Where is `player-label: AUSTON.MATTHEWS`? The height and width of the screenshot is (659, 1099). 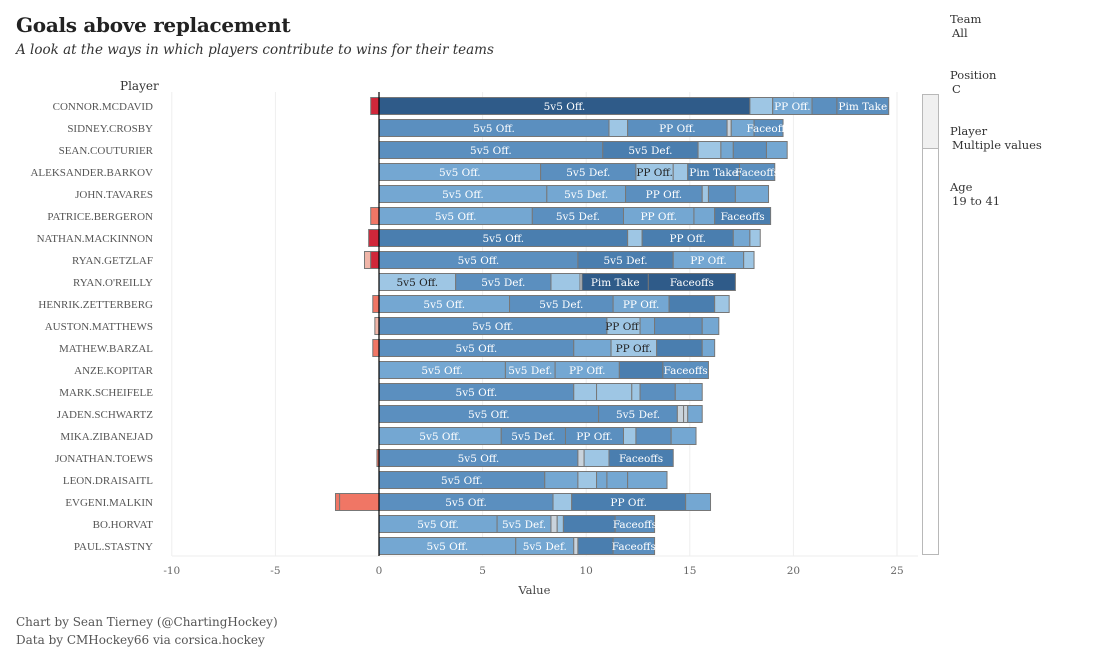
player-label: AUSTON.MATTHEWS is located at coordinates (99, 327).